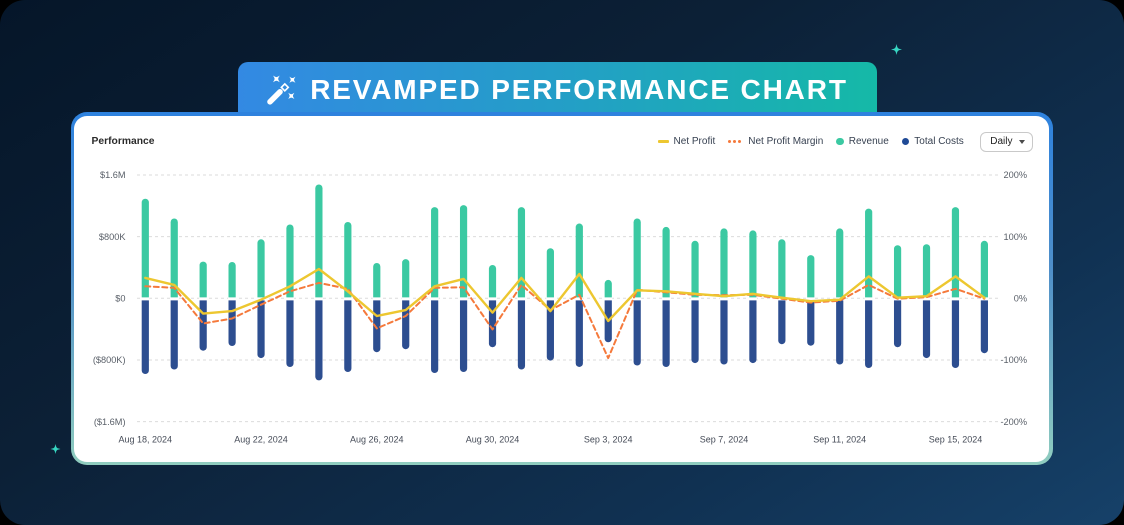 This screenshot has width=1124, height=525. I want to click on svg-text: Aug 30, 2024, so click(493, 440).